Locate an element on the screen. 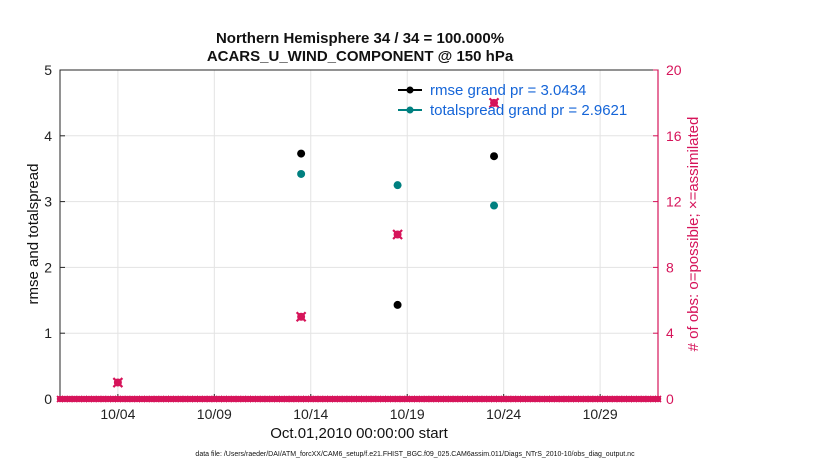  x-tick-label: 10/09 is located at coordinates (214, 414).